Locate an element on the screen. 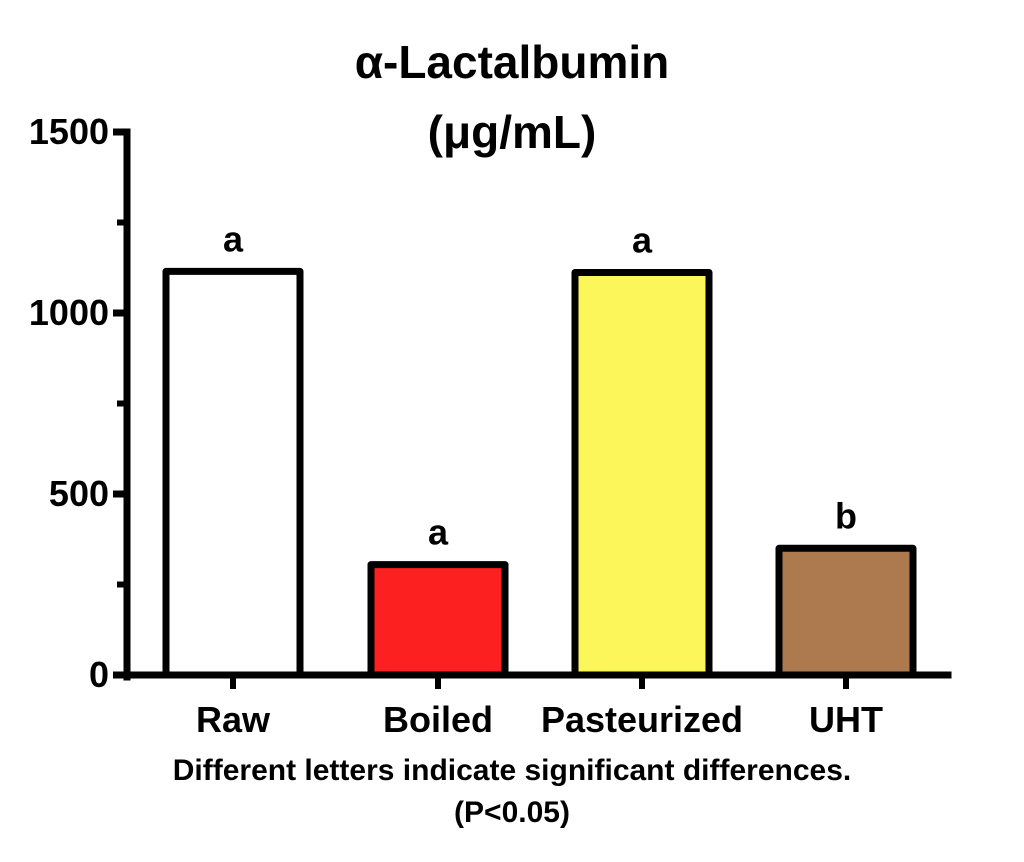 The height and width of the screenshot is (862, 1024). chart-title-line1: α-Lactalbumin is located at coordinates (512, 62).